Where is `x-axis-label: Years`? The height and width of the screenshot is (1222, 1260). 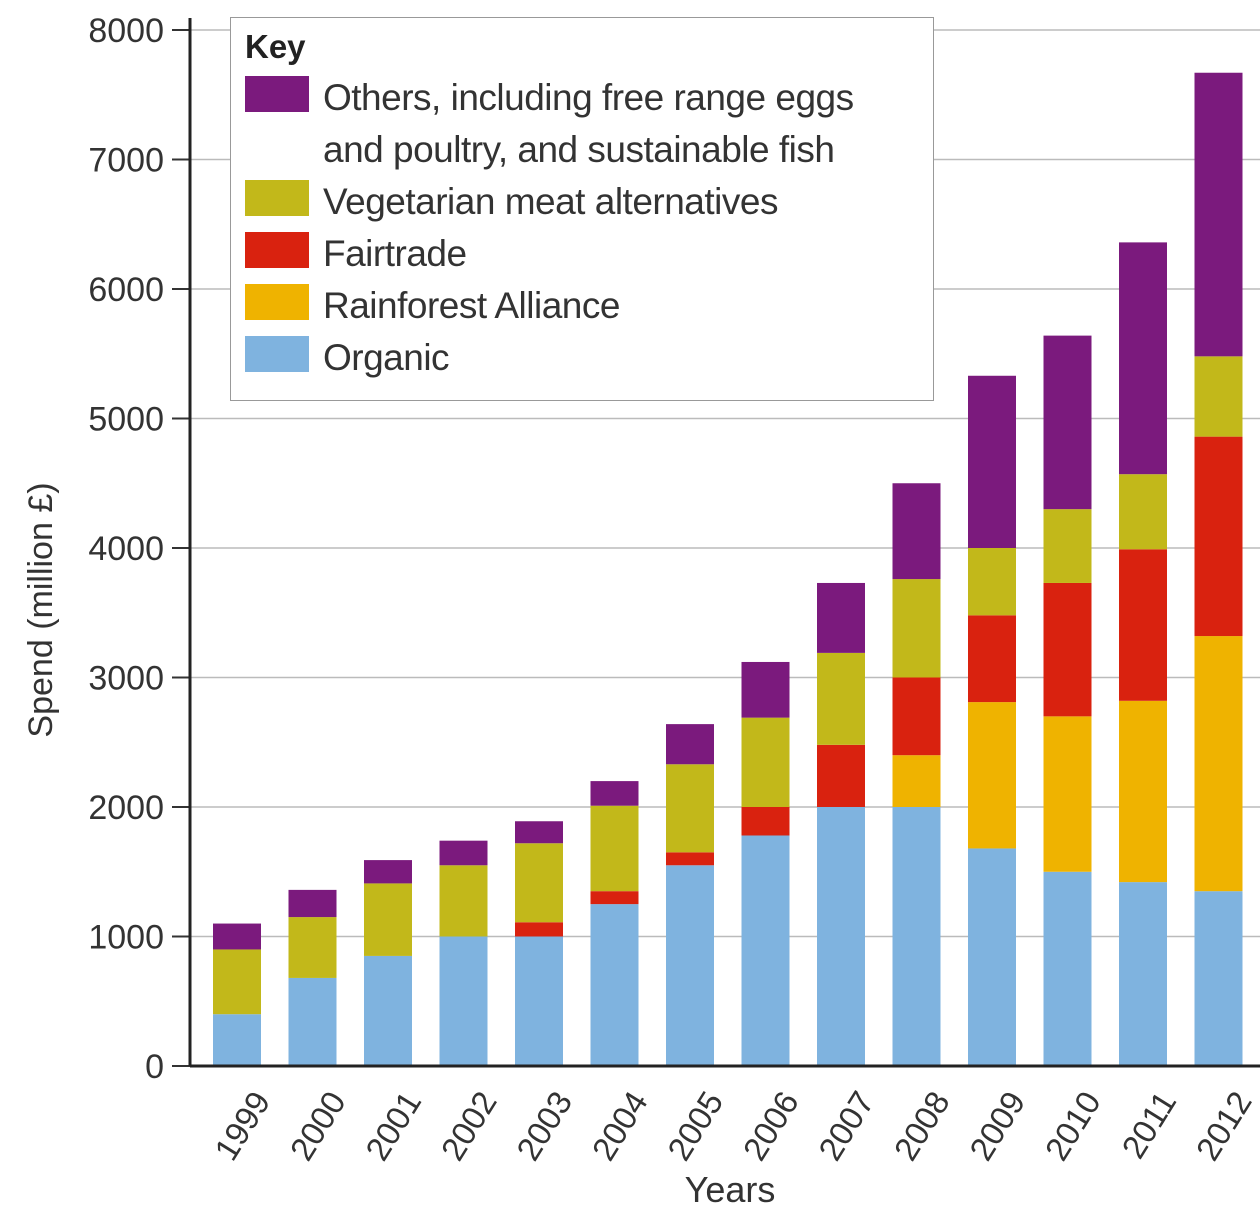 x-axis-label: Years is located at coordinates (730, 1189).